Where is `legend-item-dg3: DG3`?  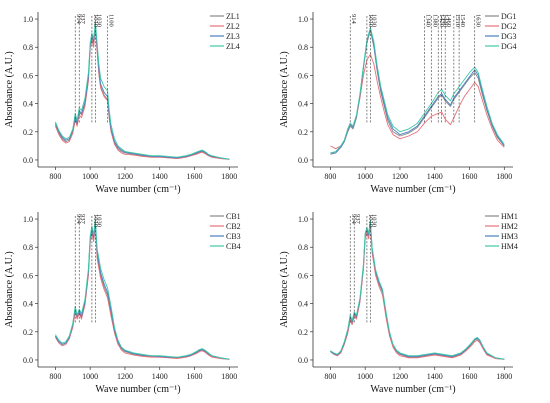
legend-item-dg3: DG3 is located at coordinates (509, 36).